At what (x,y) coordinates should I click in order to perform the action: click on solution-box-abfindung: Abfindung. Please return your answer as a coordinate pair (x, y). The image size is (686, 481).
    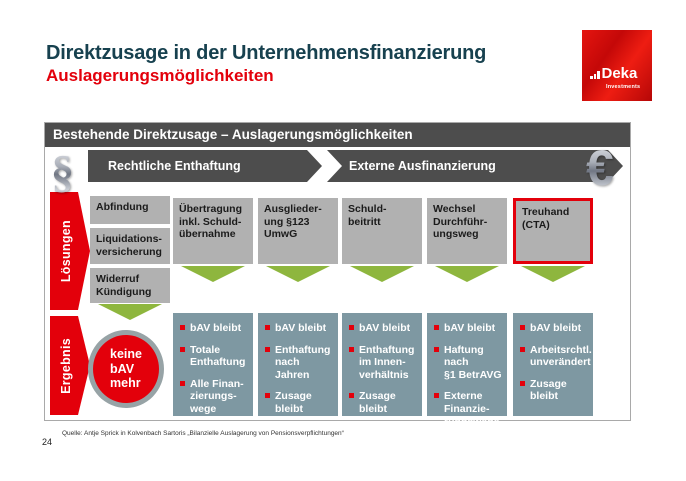
    Looking at the image, I should click on (130, 210).